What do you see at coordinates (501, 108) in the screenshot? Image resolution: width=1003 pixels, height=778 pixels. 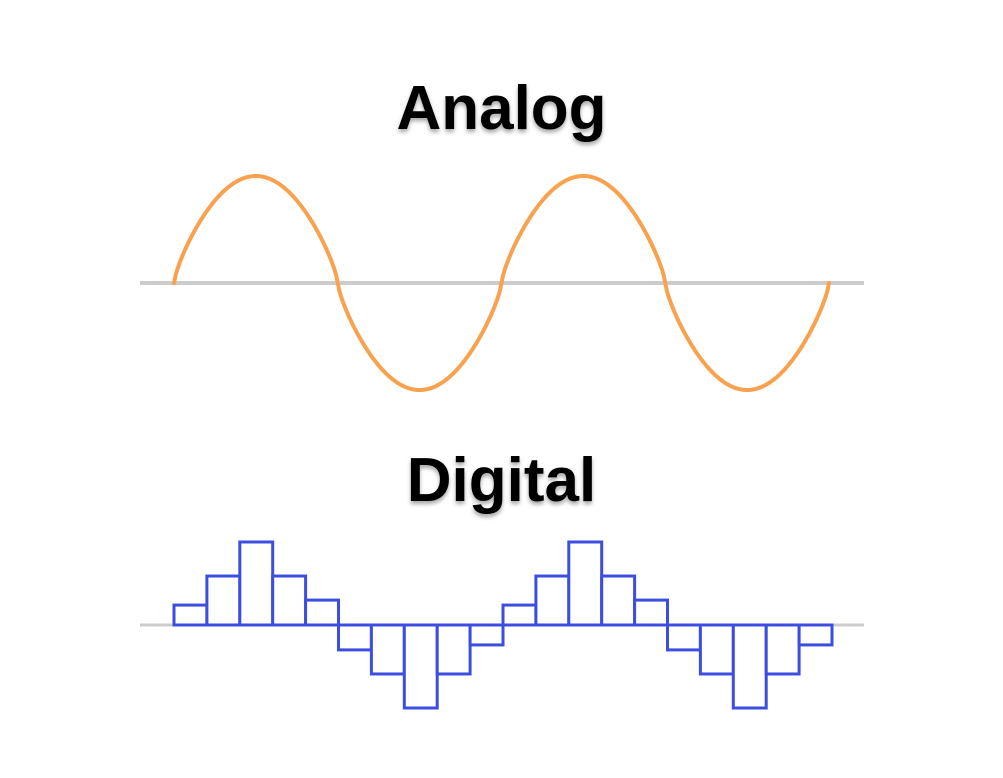 I see `analog-title: Analog` at bounding box center [501, 108].